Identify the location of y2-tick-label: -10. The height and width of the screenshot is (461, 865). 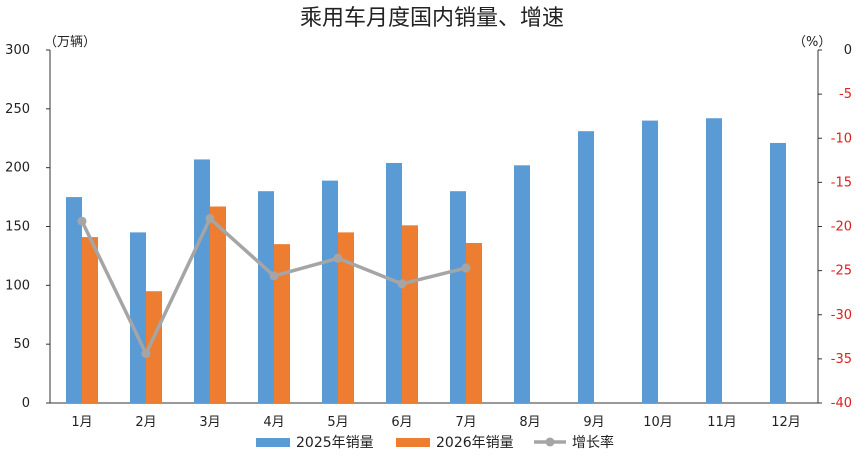
(841, 138).